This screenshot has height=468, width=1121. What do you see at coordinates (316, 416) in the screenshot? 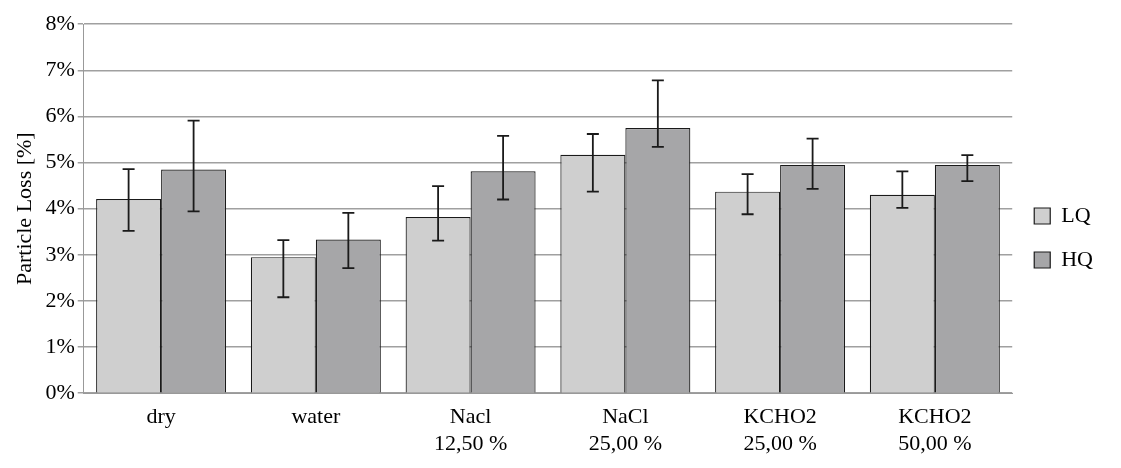
I see `x-tick-label: water` at bounding box center [316, 416].